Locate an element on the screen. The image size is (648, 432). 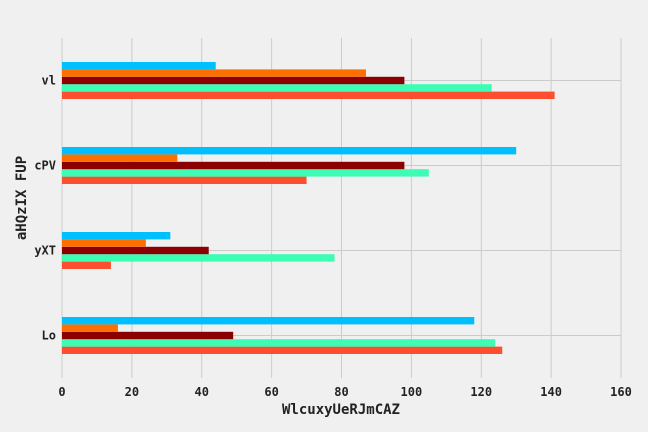
y-tick-label: Lo is located at coordinates (49, 336).